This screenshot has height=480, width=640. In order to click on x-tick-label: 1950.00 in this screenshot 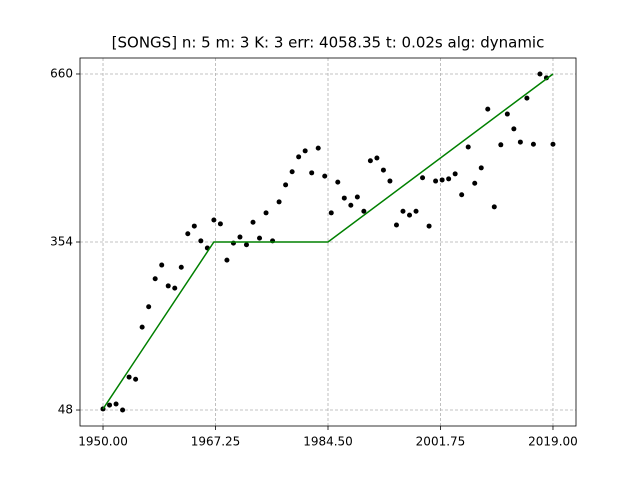, I will do `click(103, 442)`.